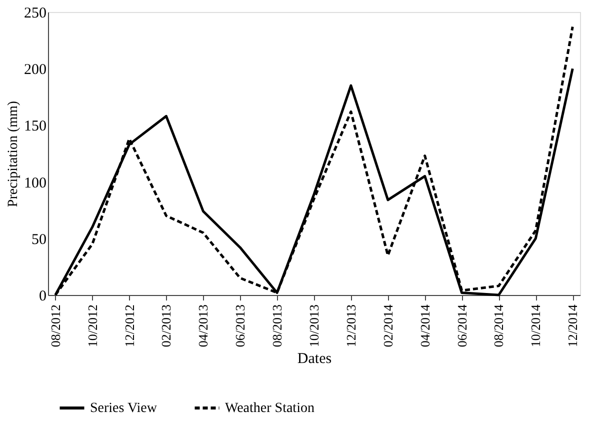  I want to click on y-tick-label: 150, so click(35, 126).